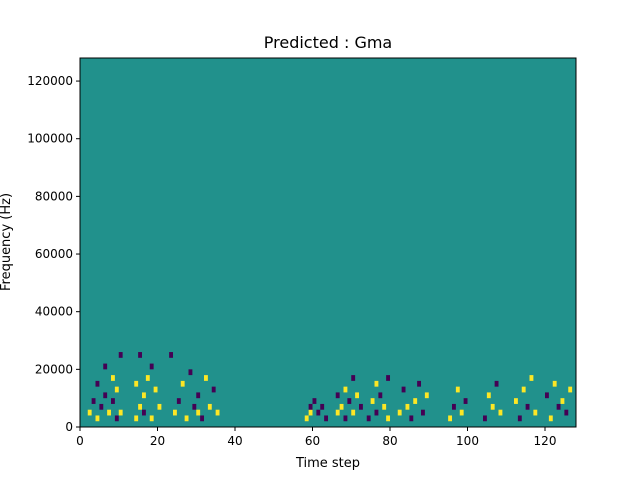 The image size is (640, 480). What do you see at coordinates (234, 441) in the screenshot?
I see `x-tick-label: 40` at bounding box center [234, 441].